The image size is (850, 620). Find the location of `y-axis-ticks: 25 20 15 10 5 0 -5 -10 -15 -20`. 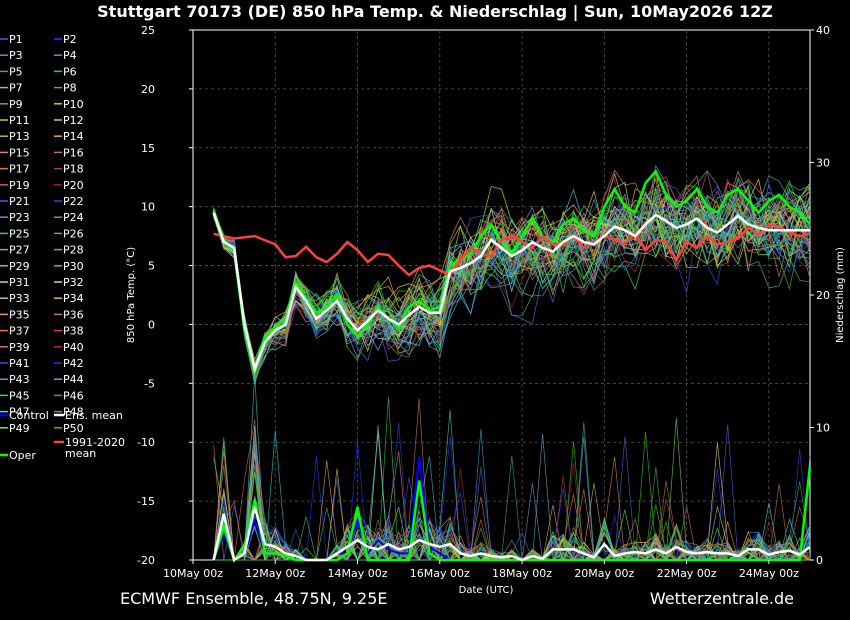

y-axis-ticks: 25 20 15 10 5 0 -5 -10 -15 -20 is located at coordinates (165, 295).